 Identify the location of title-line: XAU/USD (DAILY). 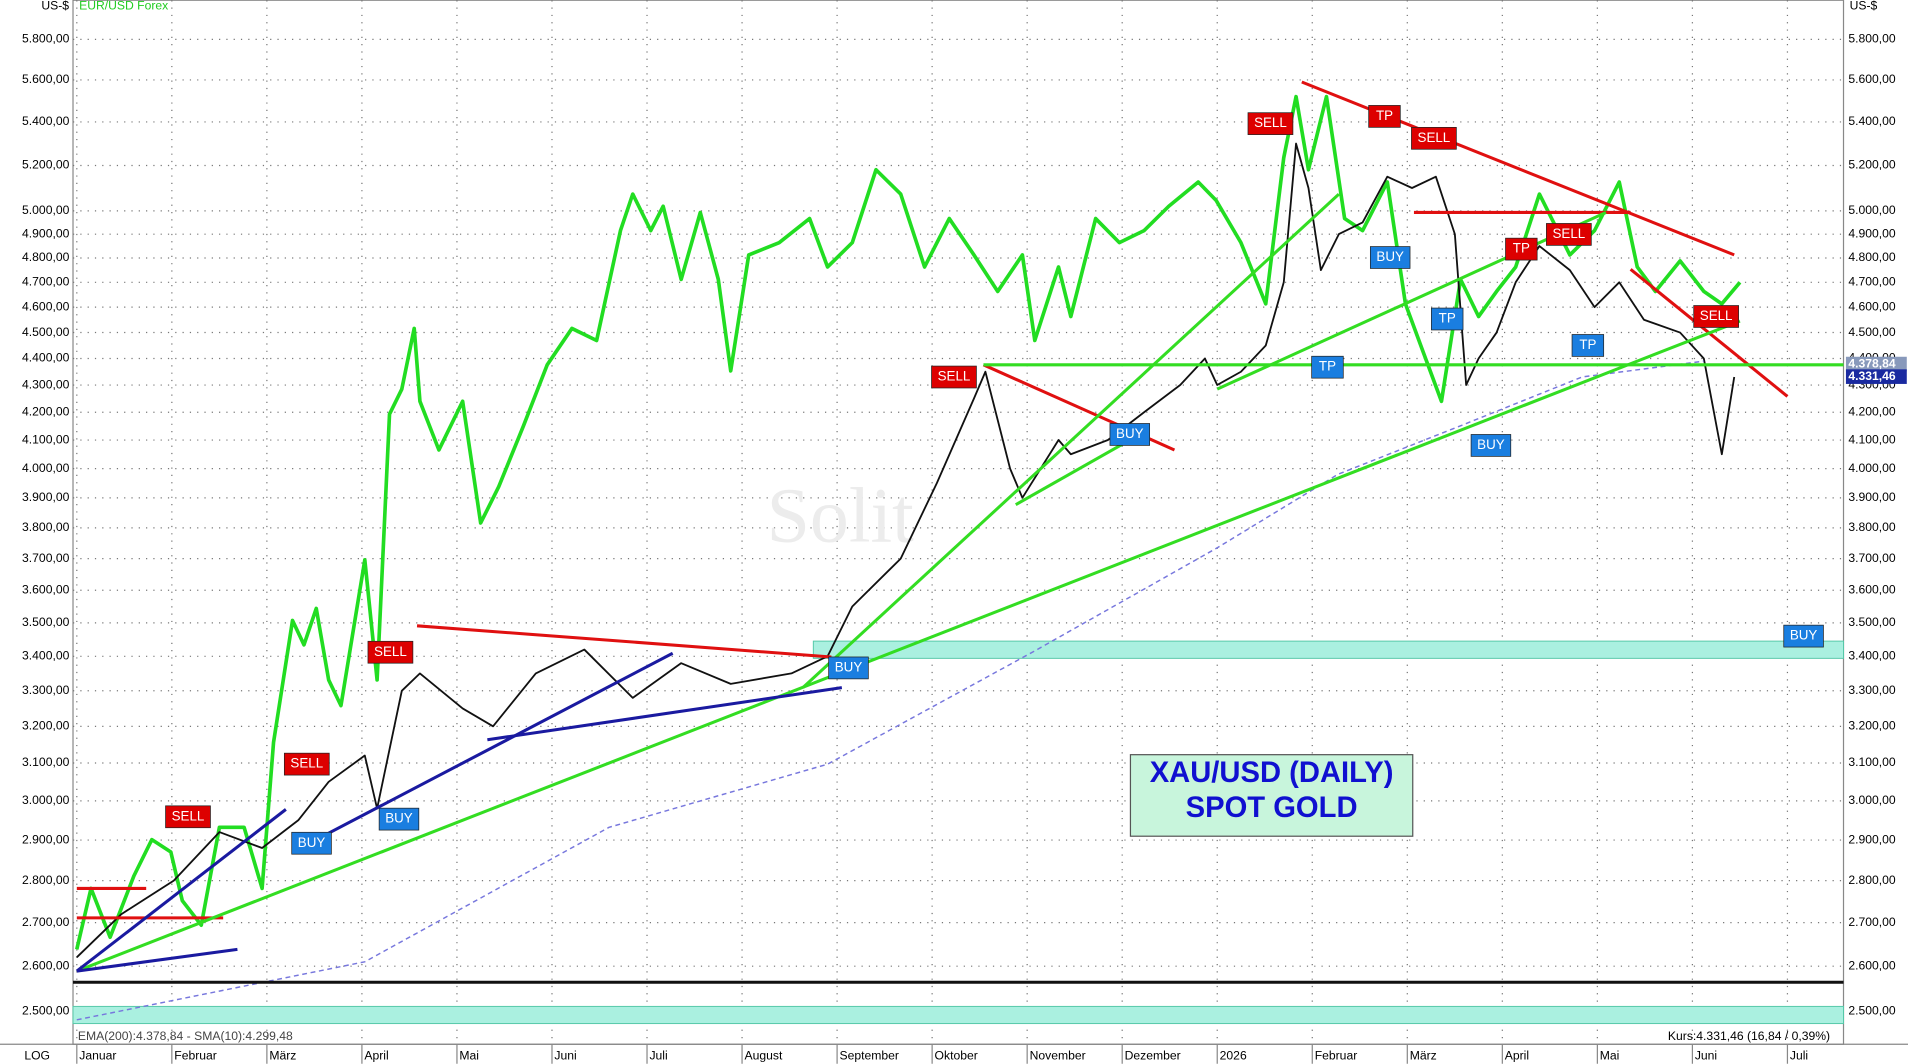
(1272, 773).